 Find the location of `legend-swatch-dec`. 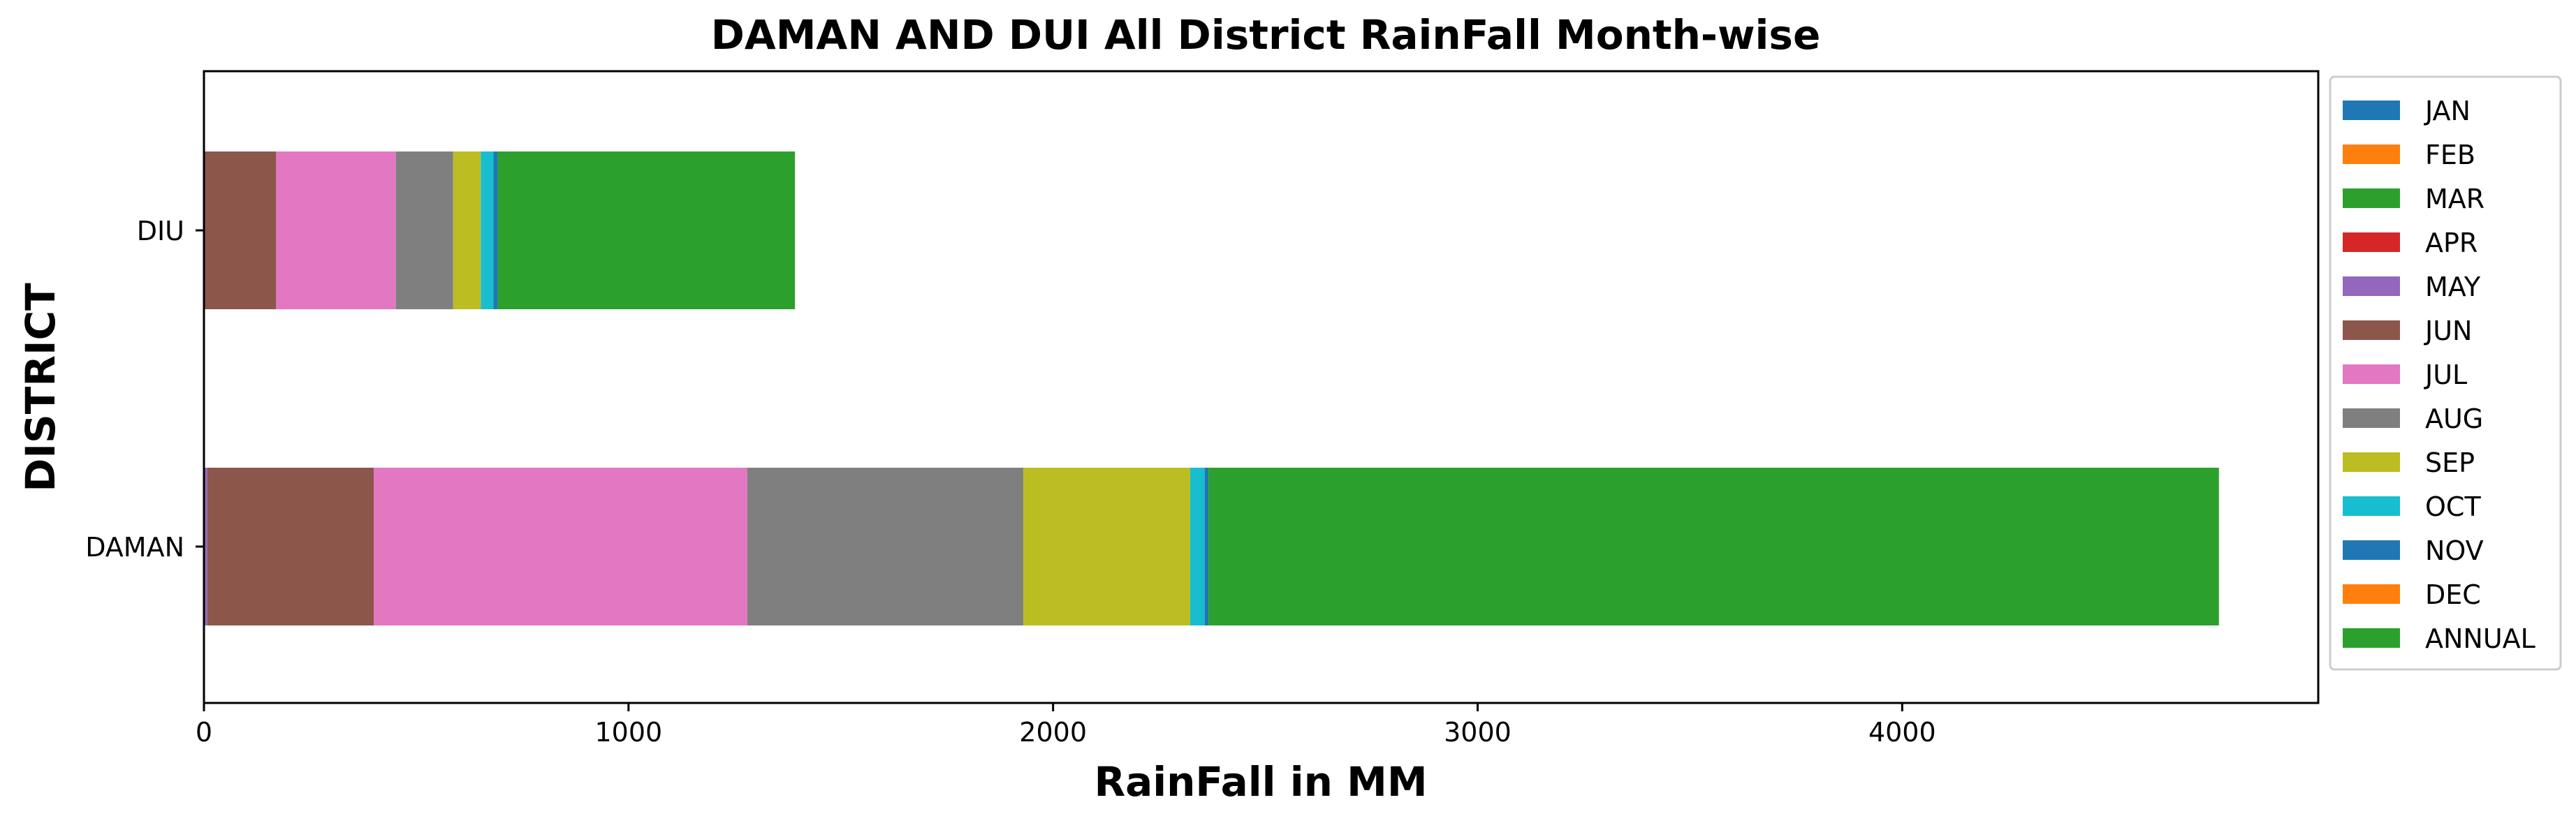

legend-swatch-dec is located at coordinates (2371, 594).